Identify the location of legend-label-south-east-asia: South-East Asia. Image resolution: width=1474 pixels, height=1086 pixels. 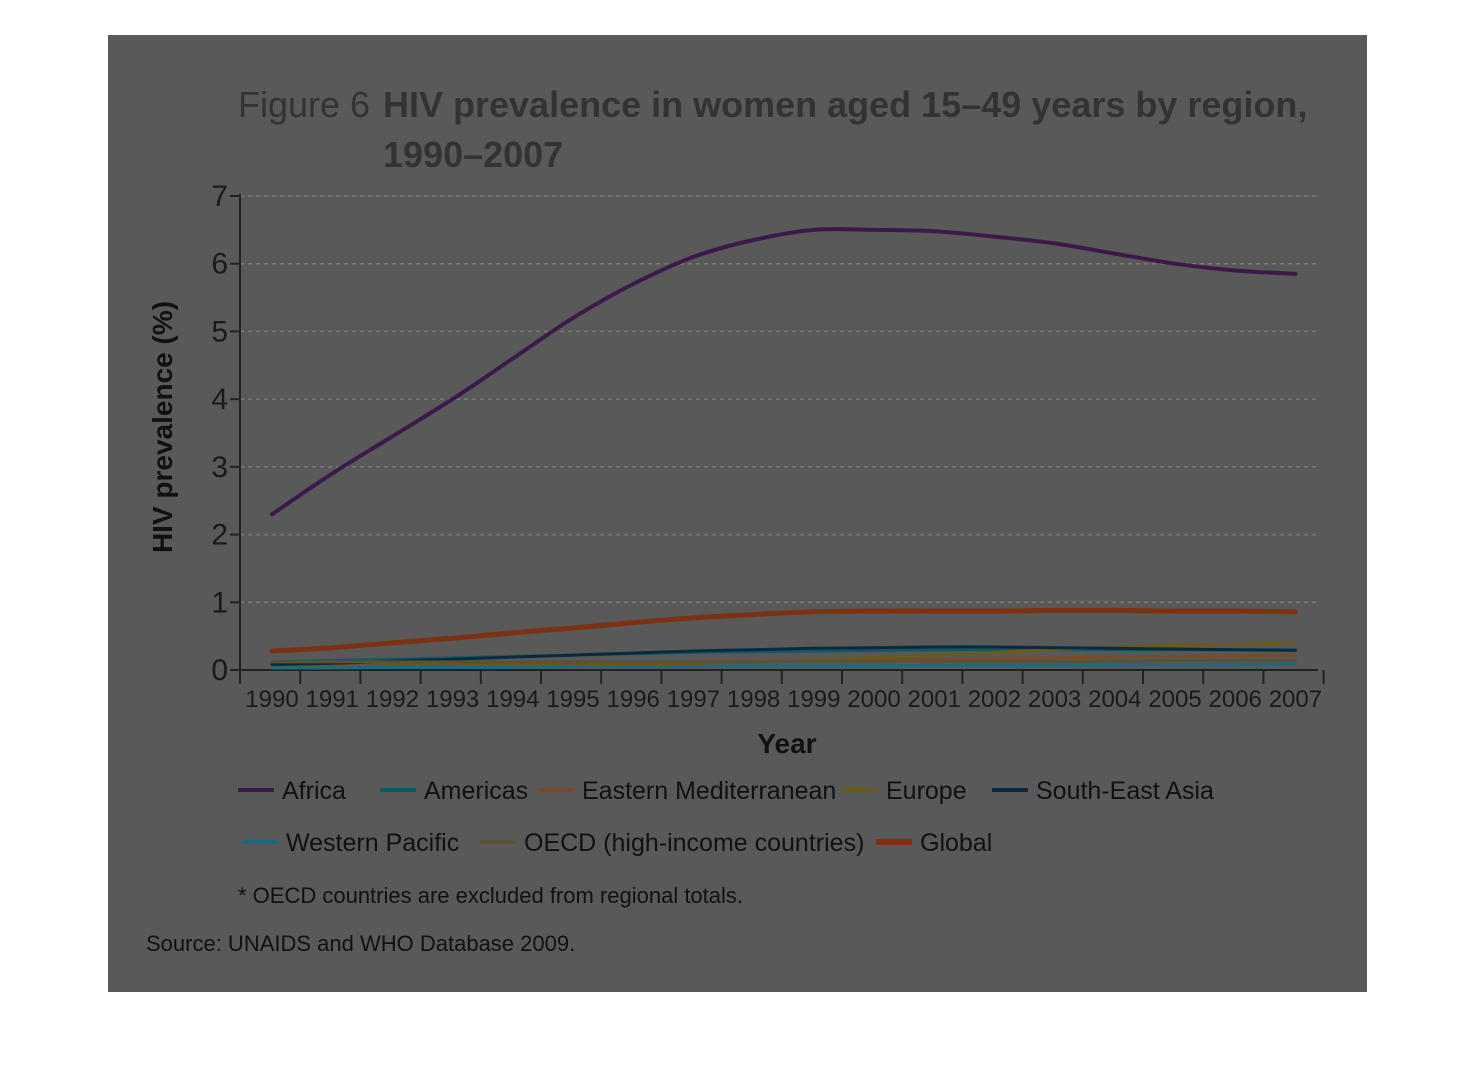
(1125, 791).